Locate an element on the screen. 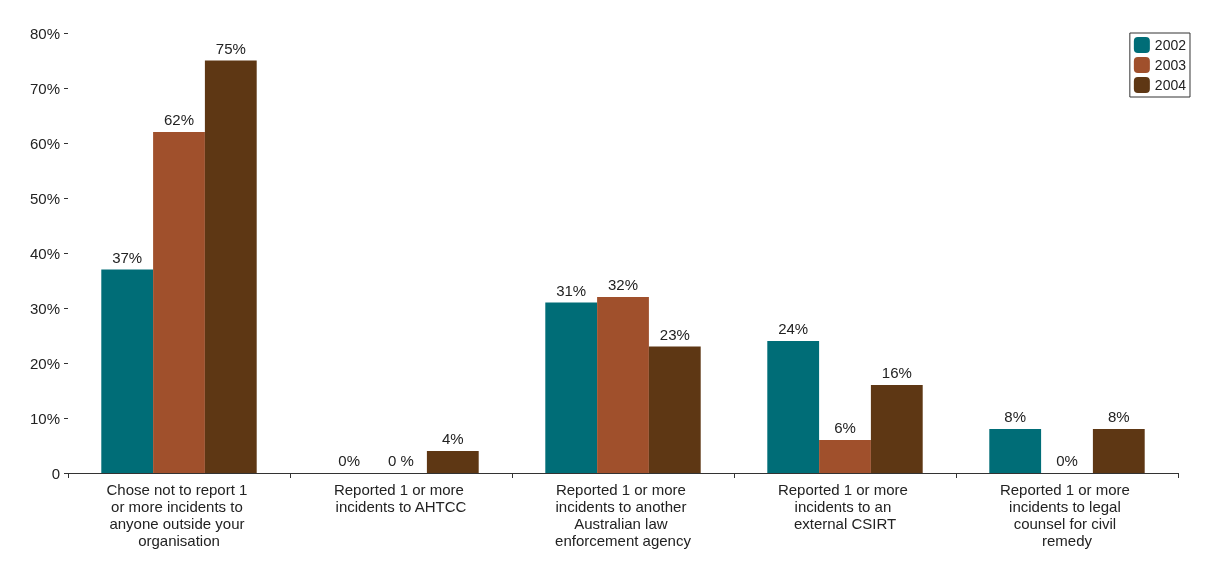 This screenshot has width=1206, height=587. y-tick-label: 0 is located at coordinates (55, 473).